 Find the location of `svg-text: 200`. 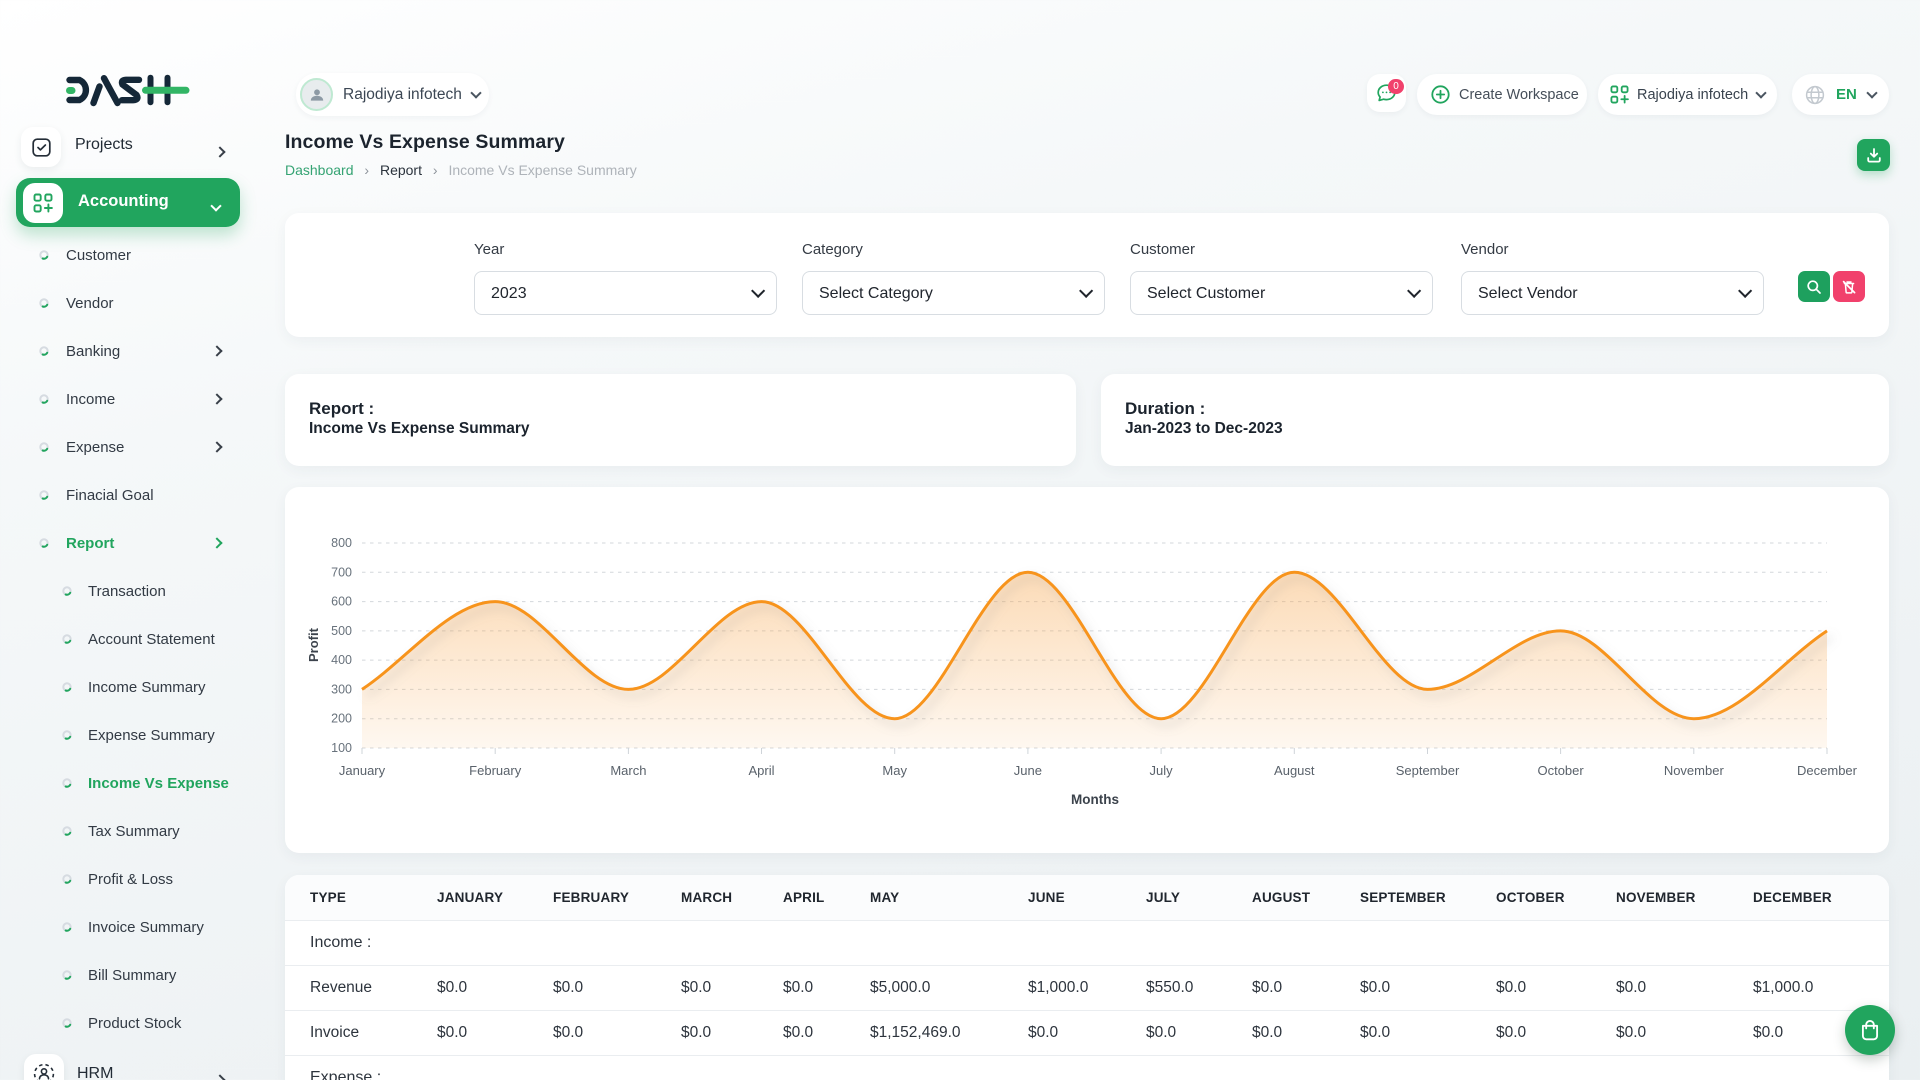

svg-text: 200 is located at coordinates (341, 719).